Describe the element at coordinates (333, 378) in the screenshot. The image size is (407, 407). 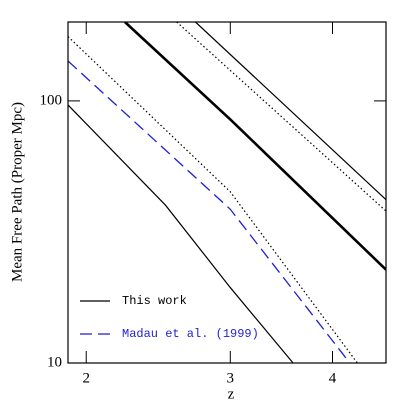
I see `x-tick-label: 4` at that location.